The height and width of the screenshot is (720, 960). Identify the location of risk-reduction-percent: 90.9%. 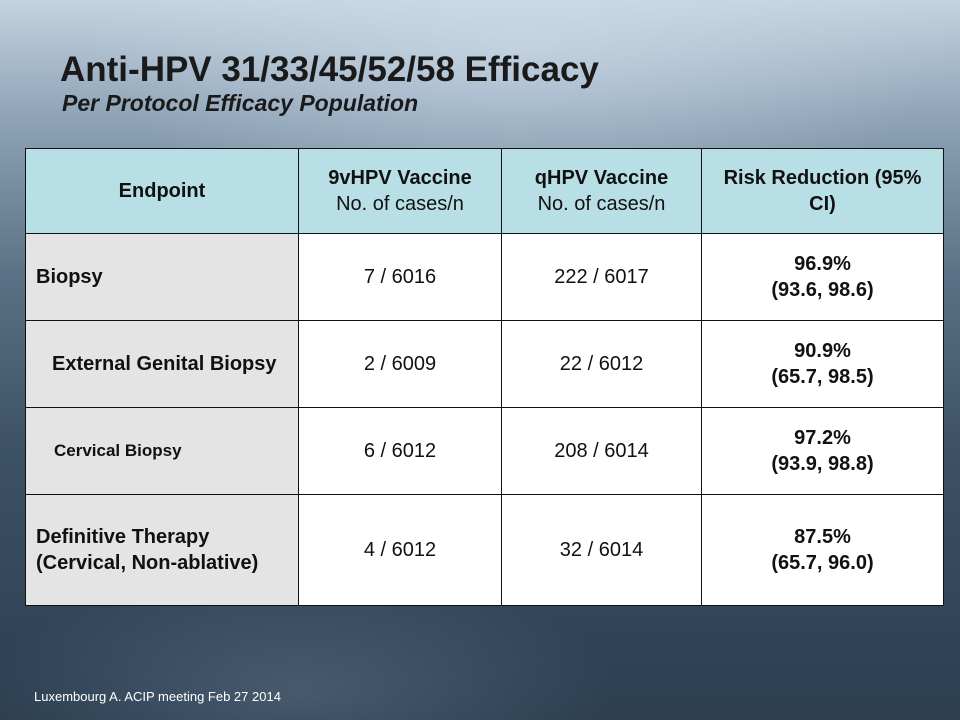
(822, 351).